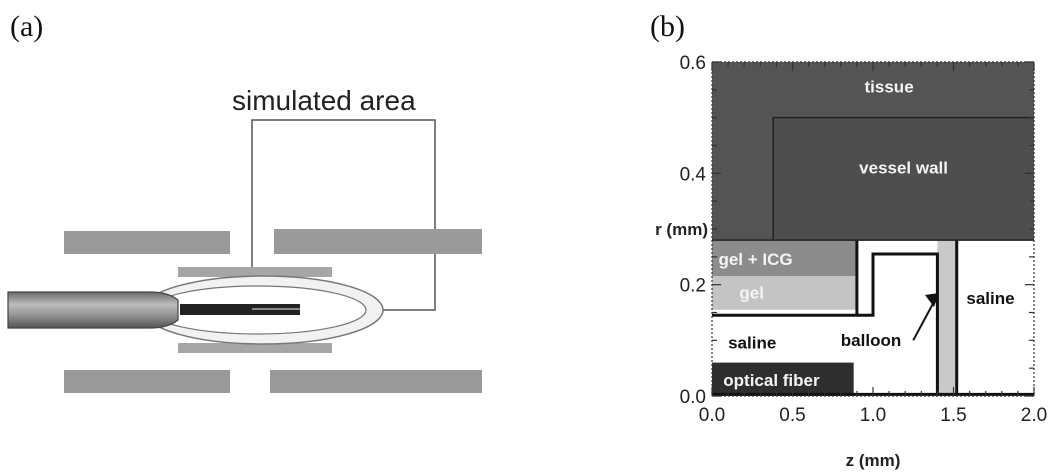 The image size is (1054, 472). Describe the element at coordinates (873, 460) in the screenshot. I see `x-axis-label: z (mm)` at that location.